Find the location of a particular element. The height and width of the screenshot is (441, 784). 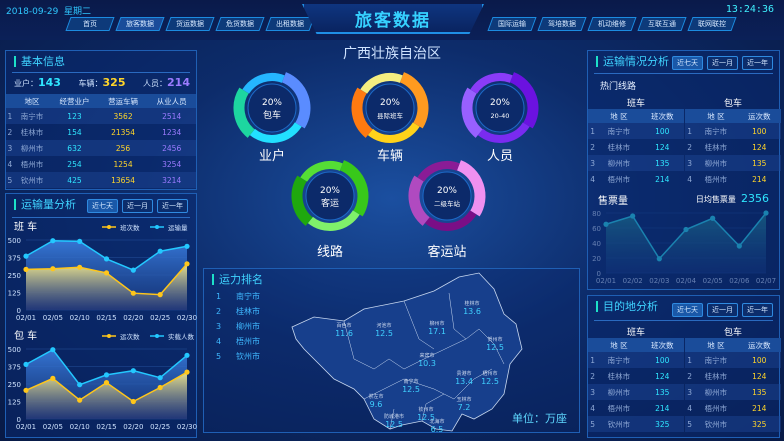

table-row: 4 梧州市 254 1254 3254 is located at coordinates (101, 164).